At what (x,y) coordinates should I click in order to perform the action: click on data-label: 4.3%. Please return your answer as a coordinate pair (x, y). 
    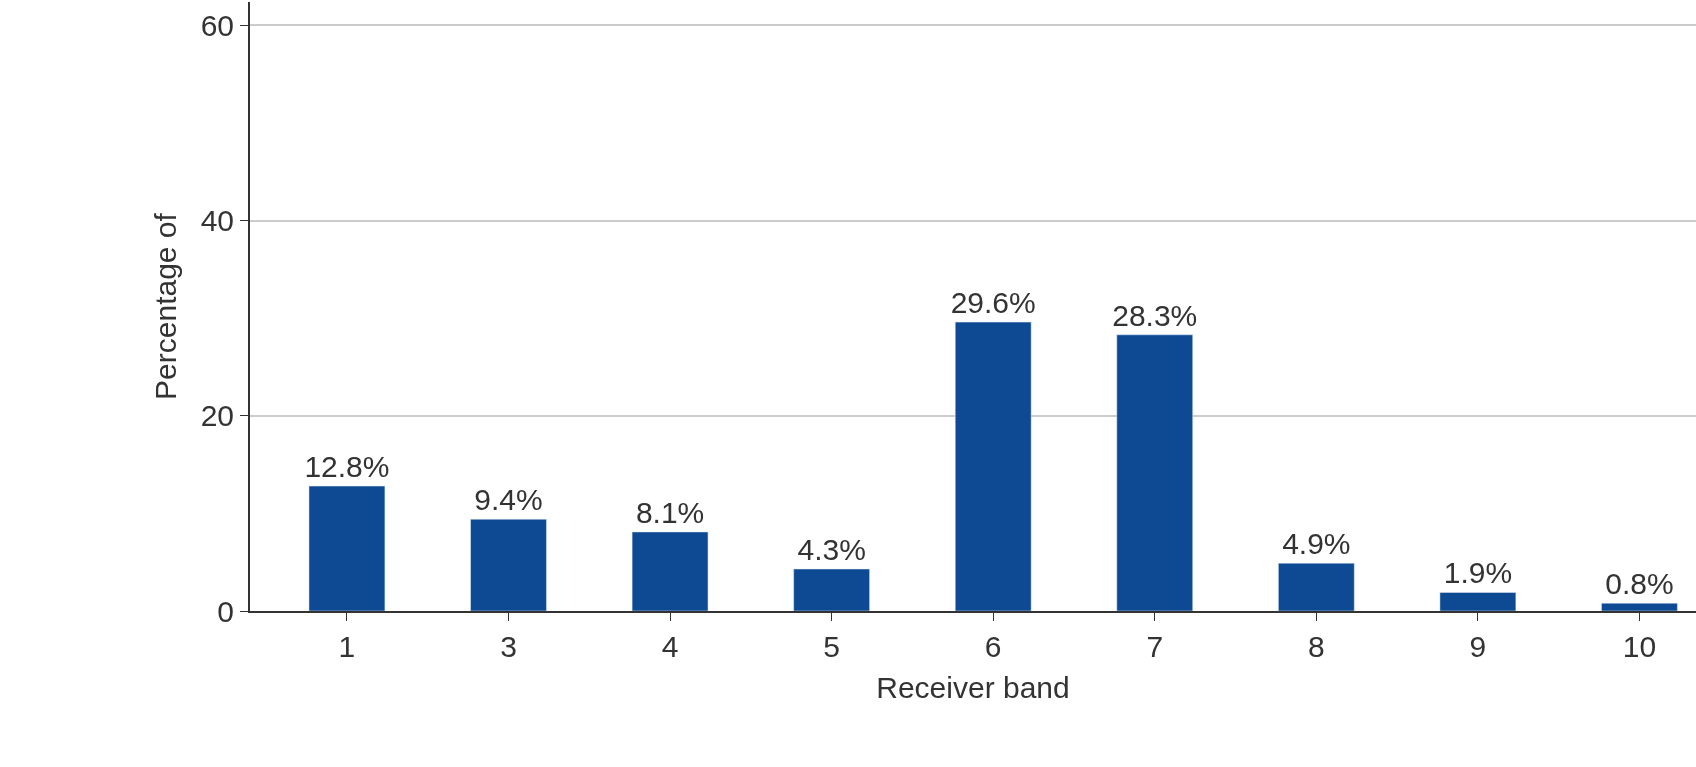
    Looking at the image, I should click on (831, 550).